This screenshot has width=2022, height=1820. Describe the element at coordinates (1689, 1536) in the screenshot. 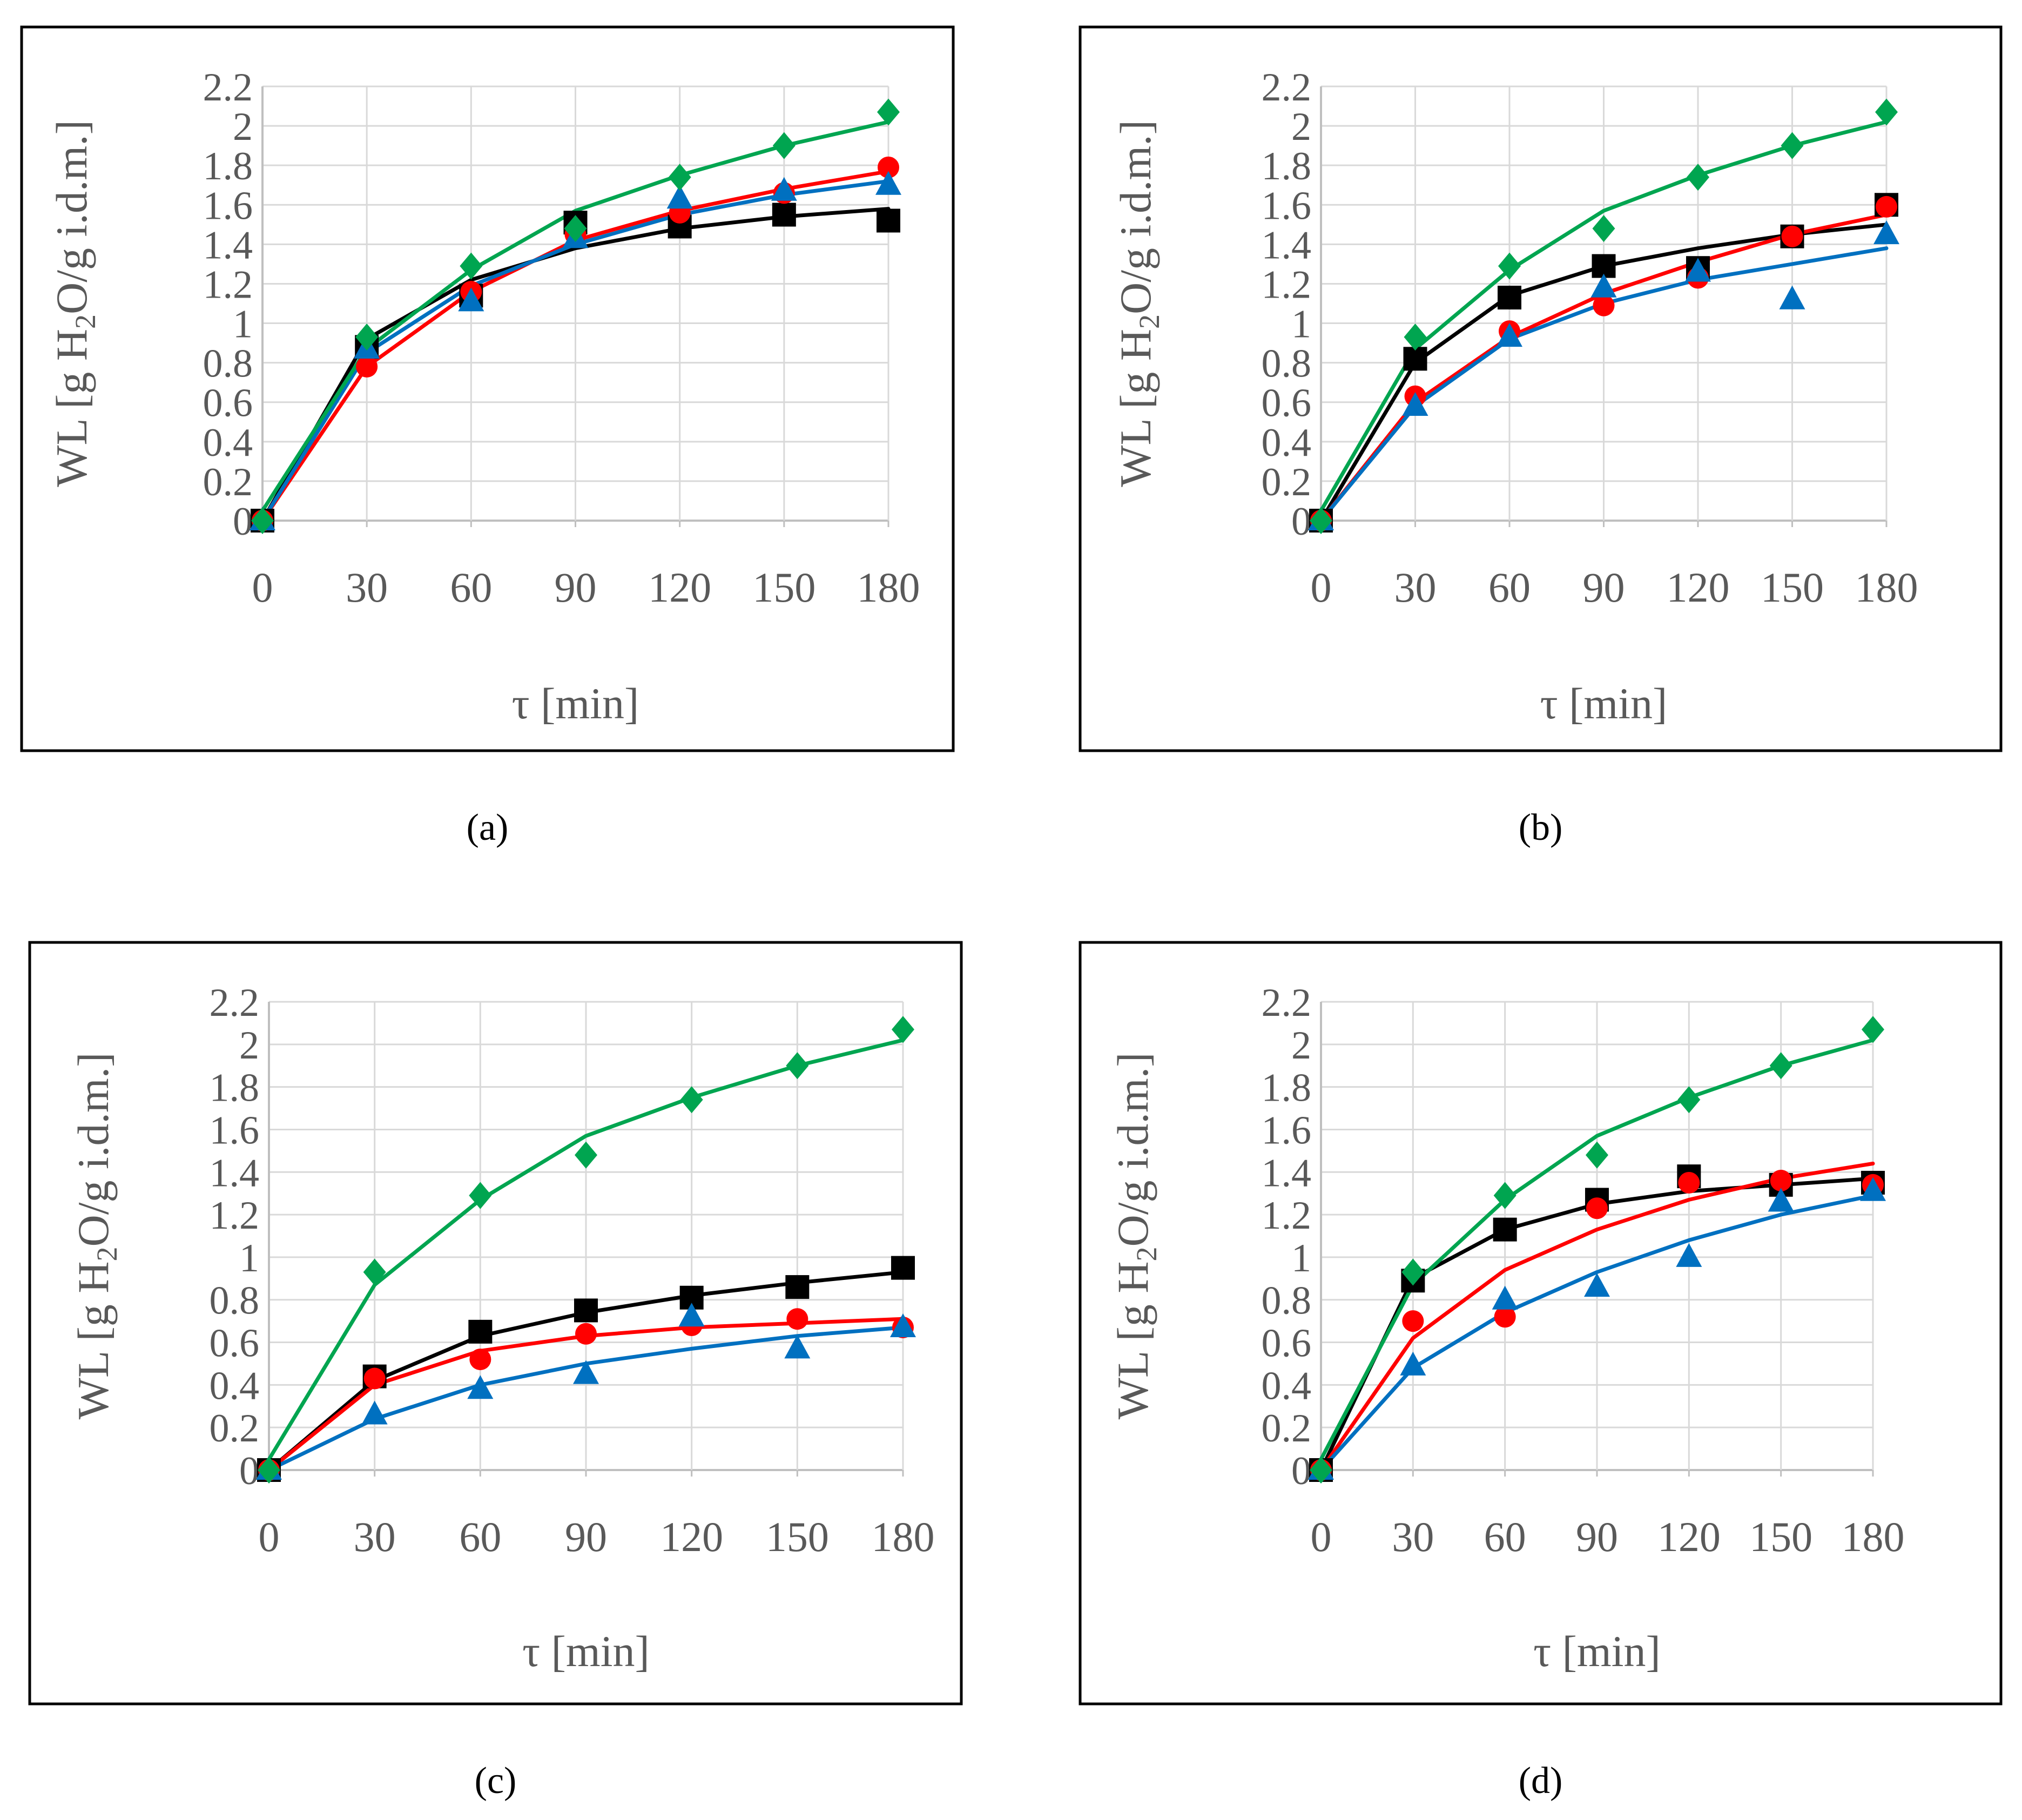

I see `x-tick-label: 120` at that location.